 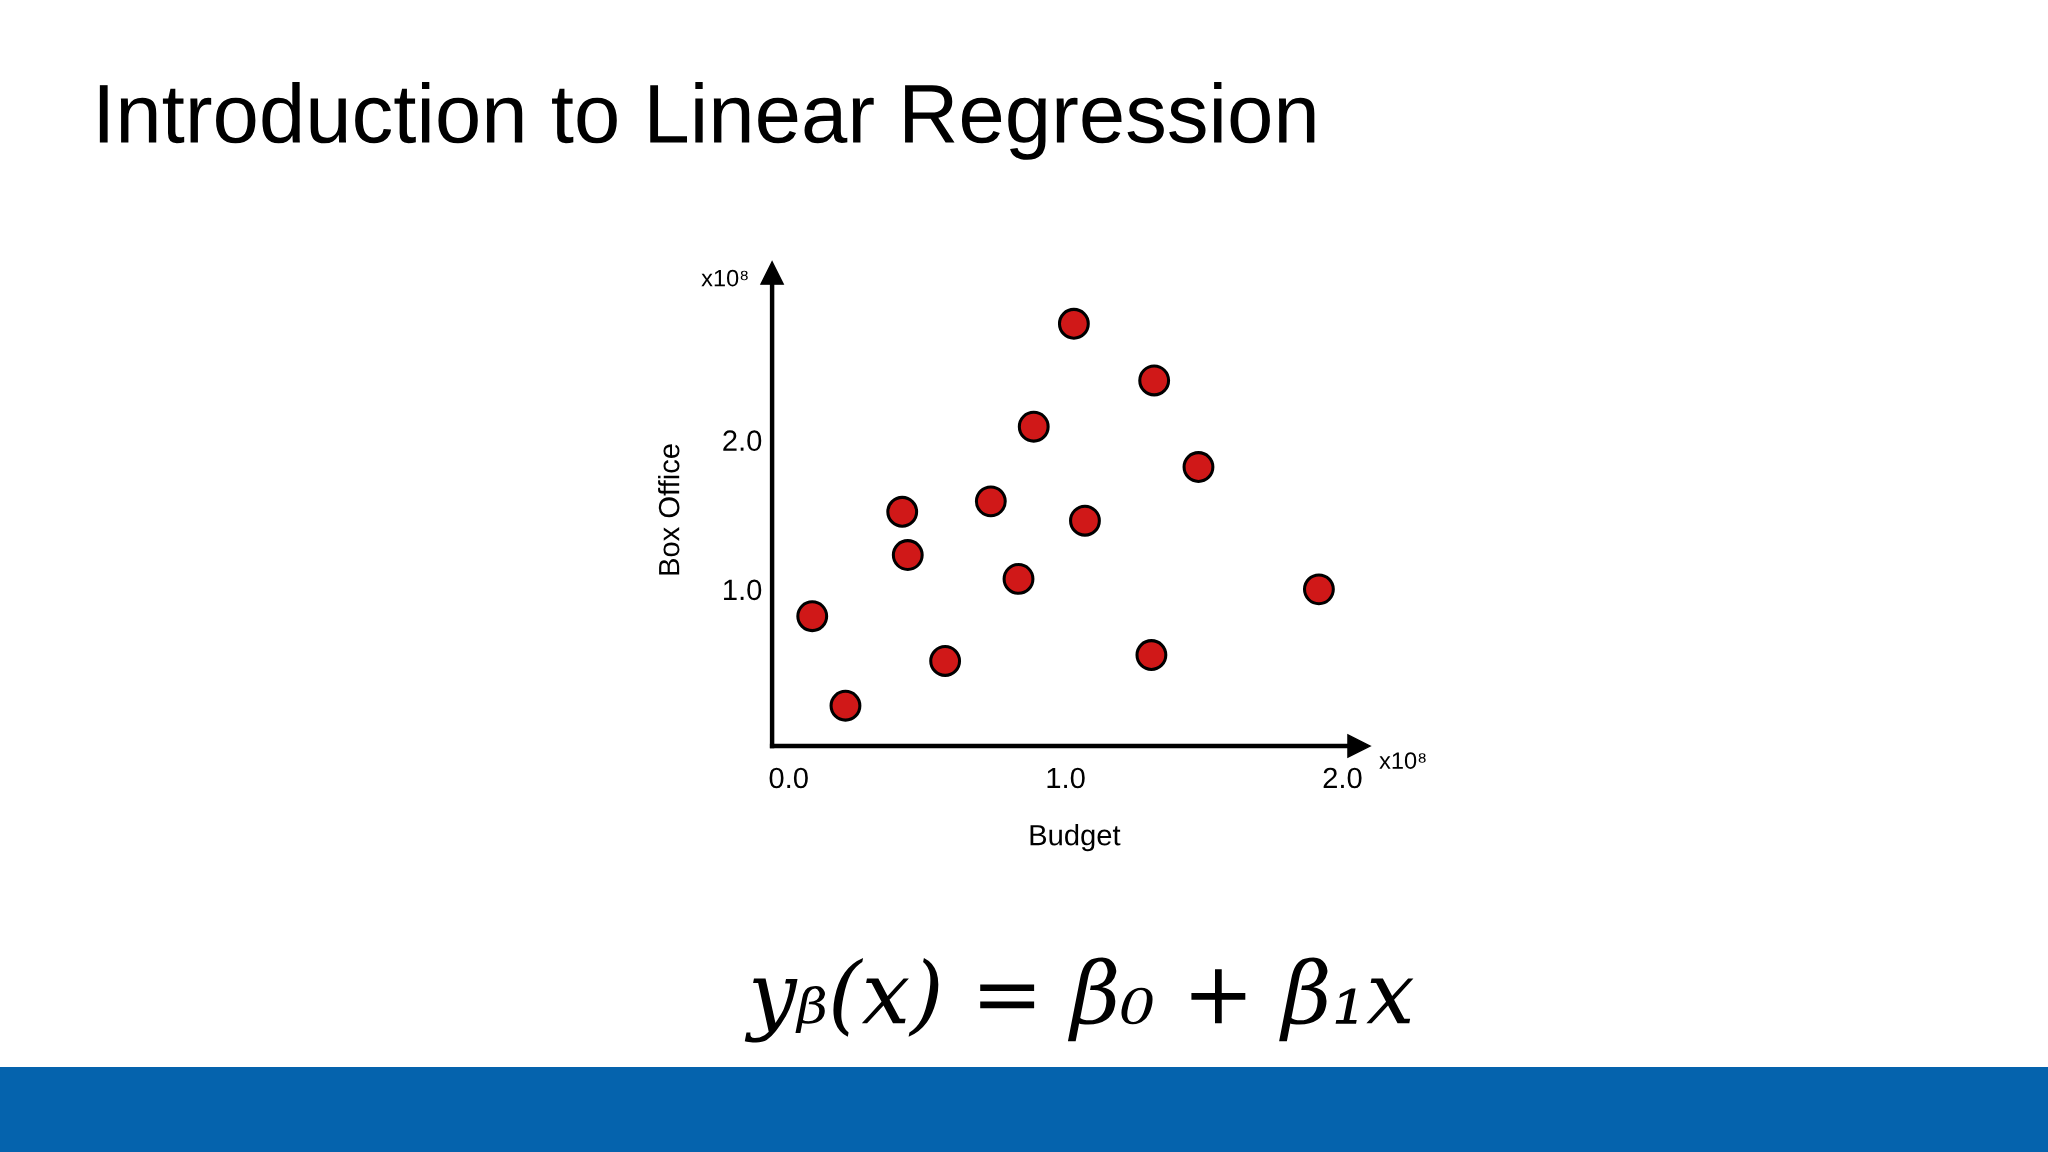 What do you see at coordinates (669, 509) in the screenshot?
I see `y-axis-title: Box Office` at bounding box center [669, 509].